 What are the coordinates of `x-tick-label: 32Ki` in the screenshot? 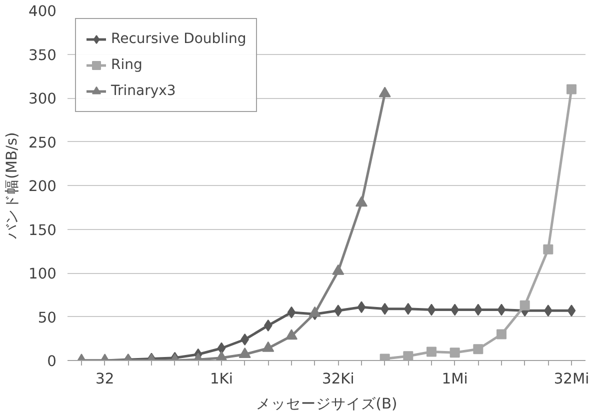 It's located at (338, 379).